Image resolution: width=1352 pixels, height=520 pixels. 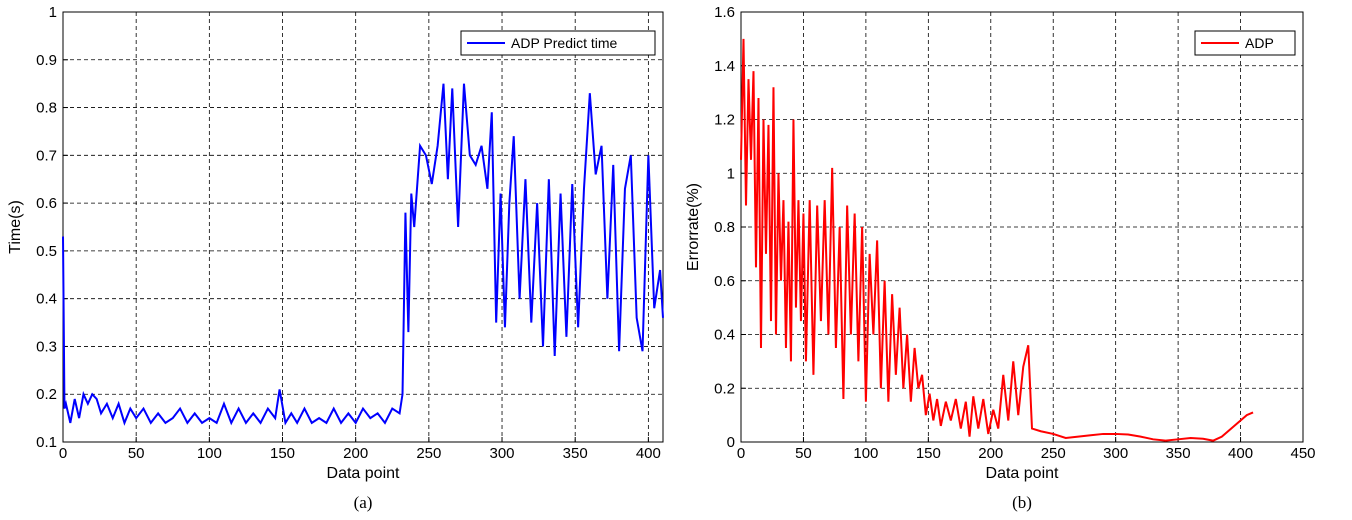 I want to click on y-tick-label: 0.3, so click(x=46, y=346).